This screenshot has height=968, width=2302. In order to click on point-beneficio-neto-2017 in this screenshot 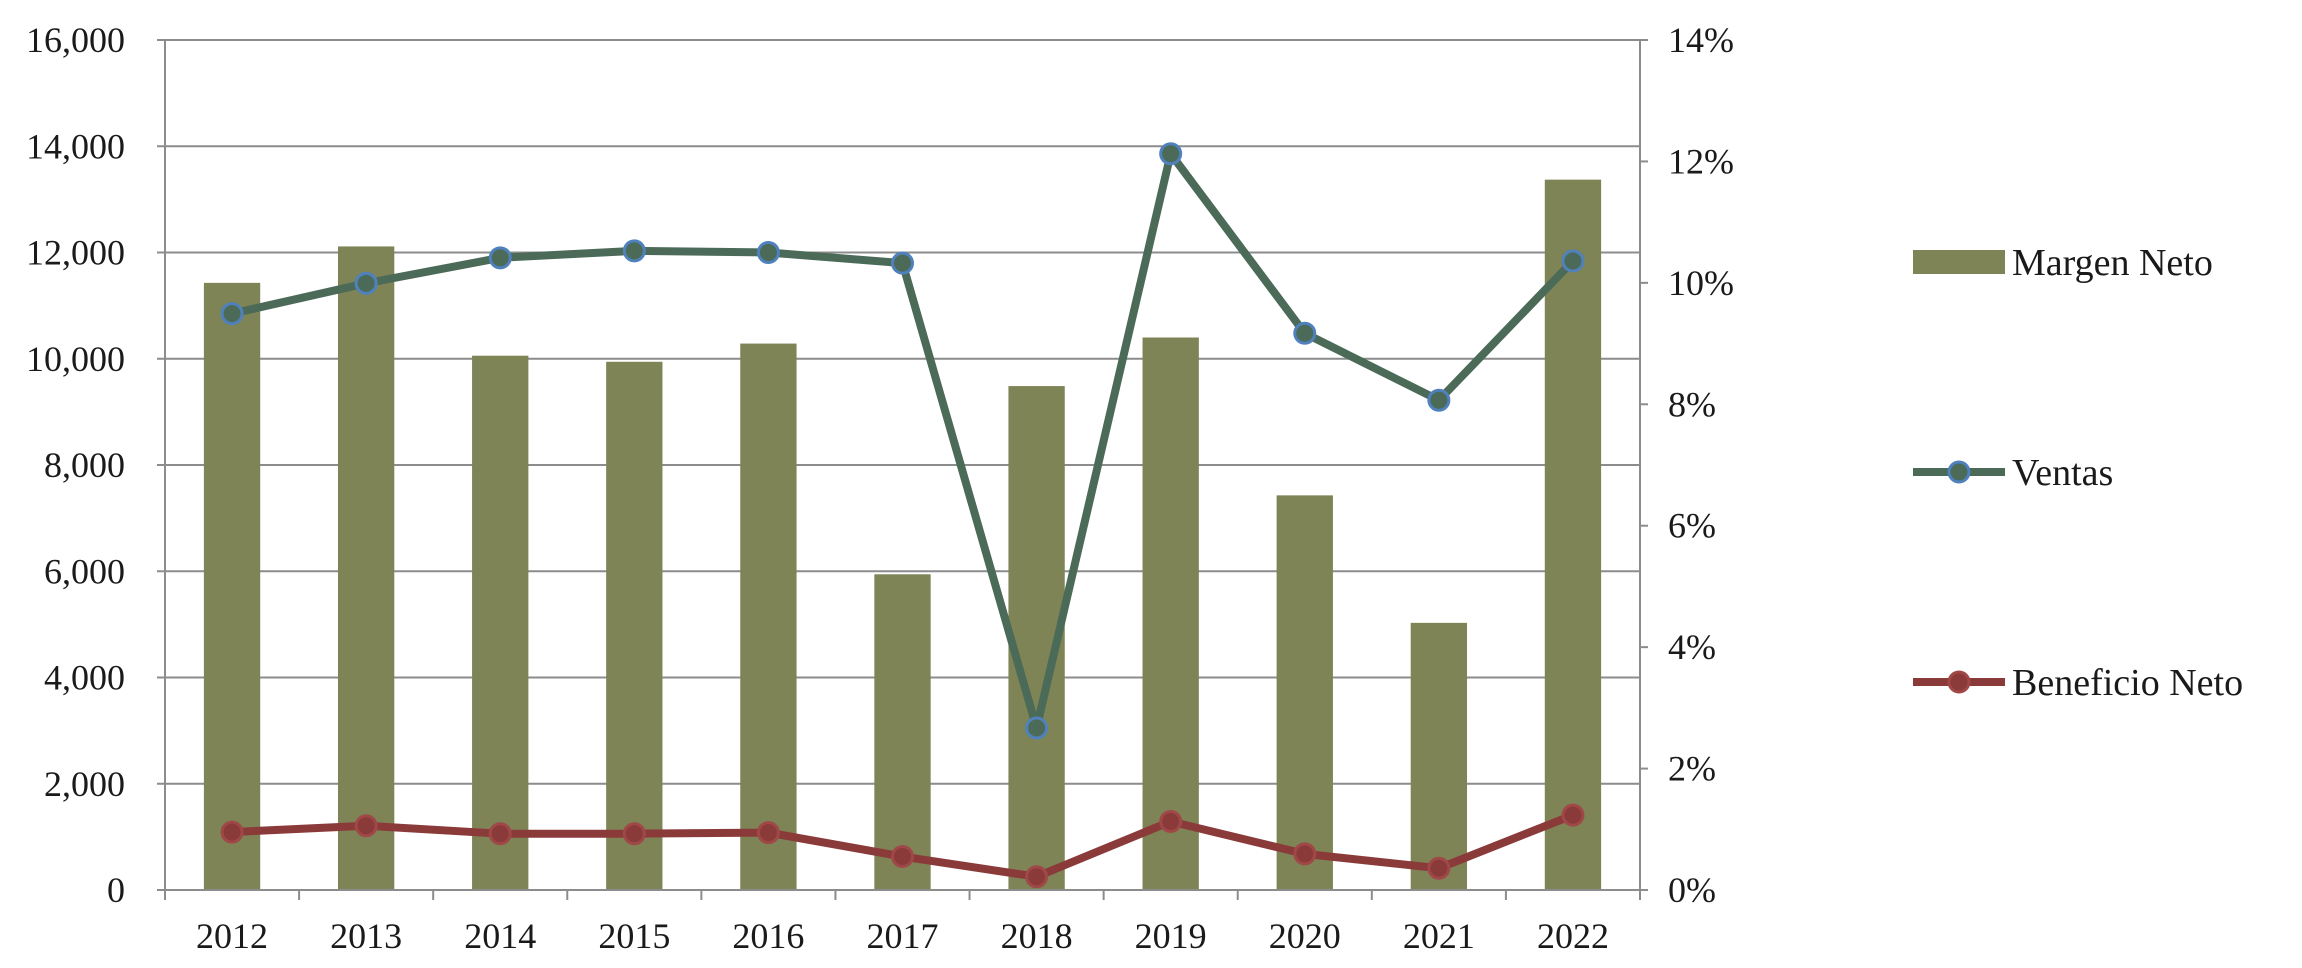, I will do `click(902, 857)`.